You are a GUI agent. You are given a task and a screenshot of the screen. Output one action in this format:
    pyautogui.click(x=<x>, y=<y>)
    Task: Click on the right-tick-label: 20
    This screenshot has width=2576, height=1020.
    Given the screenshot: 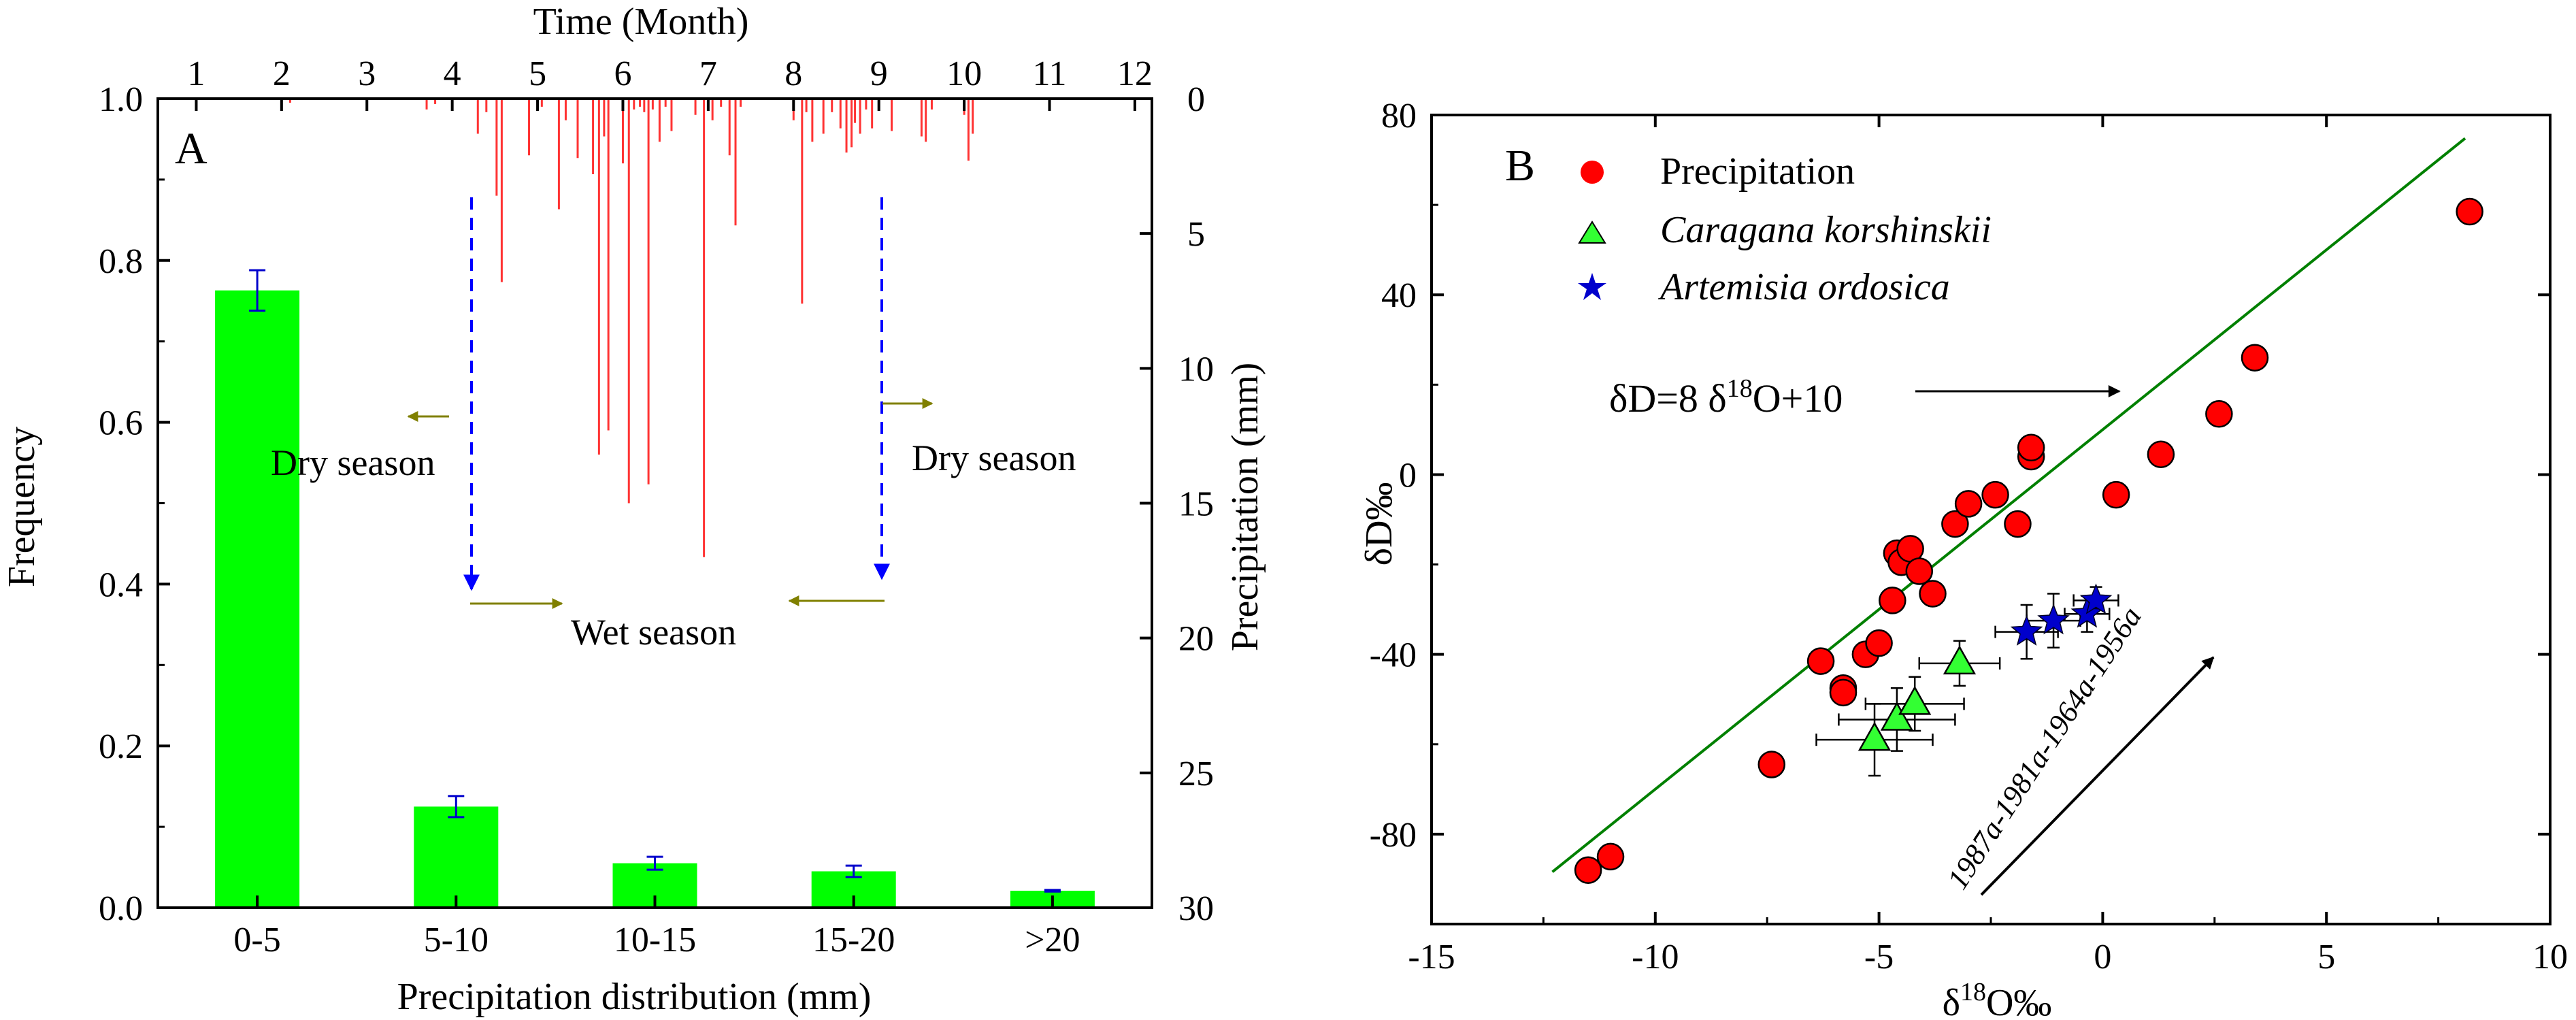 What is the action you would take?
    pyautogui.click(x=1196, y=639)
    